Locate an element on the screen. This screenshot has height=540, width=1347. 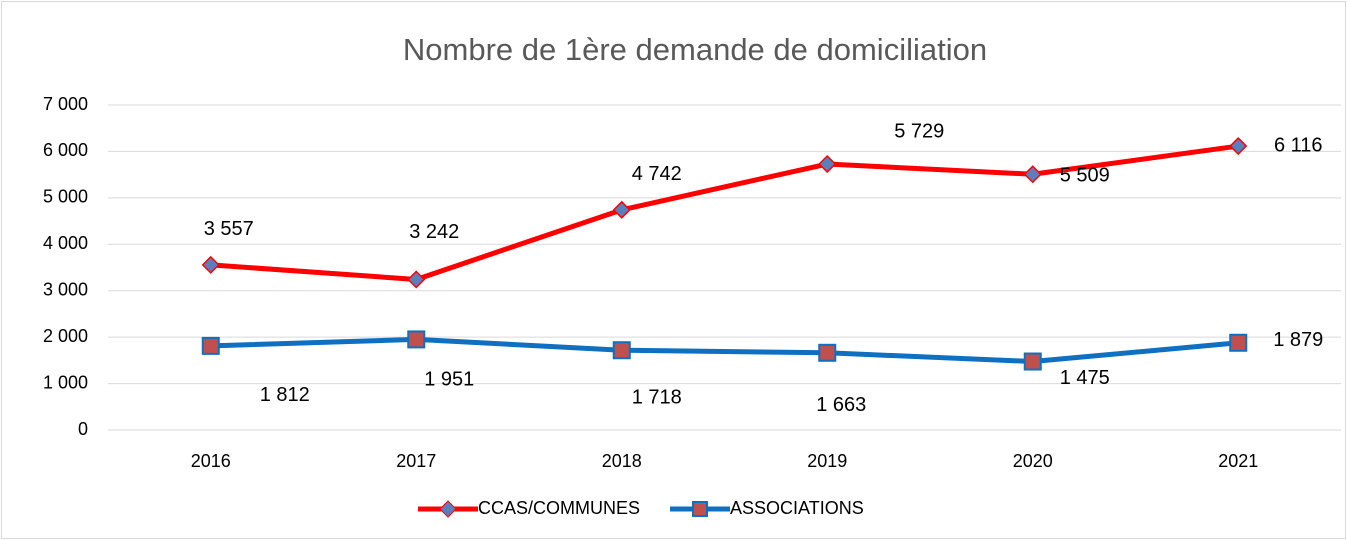
data-label: 1 718 is located at coordinates (657, 398).